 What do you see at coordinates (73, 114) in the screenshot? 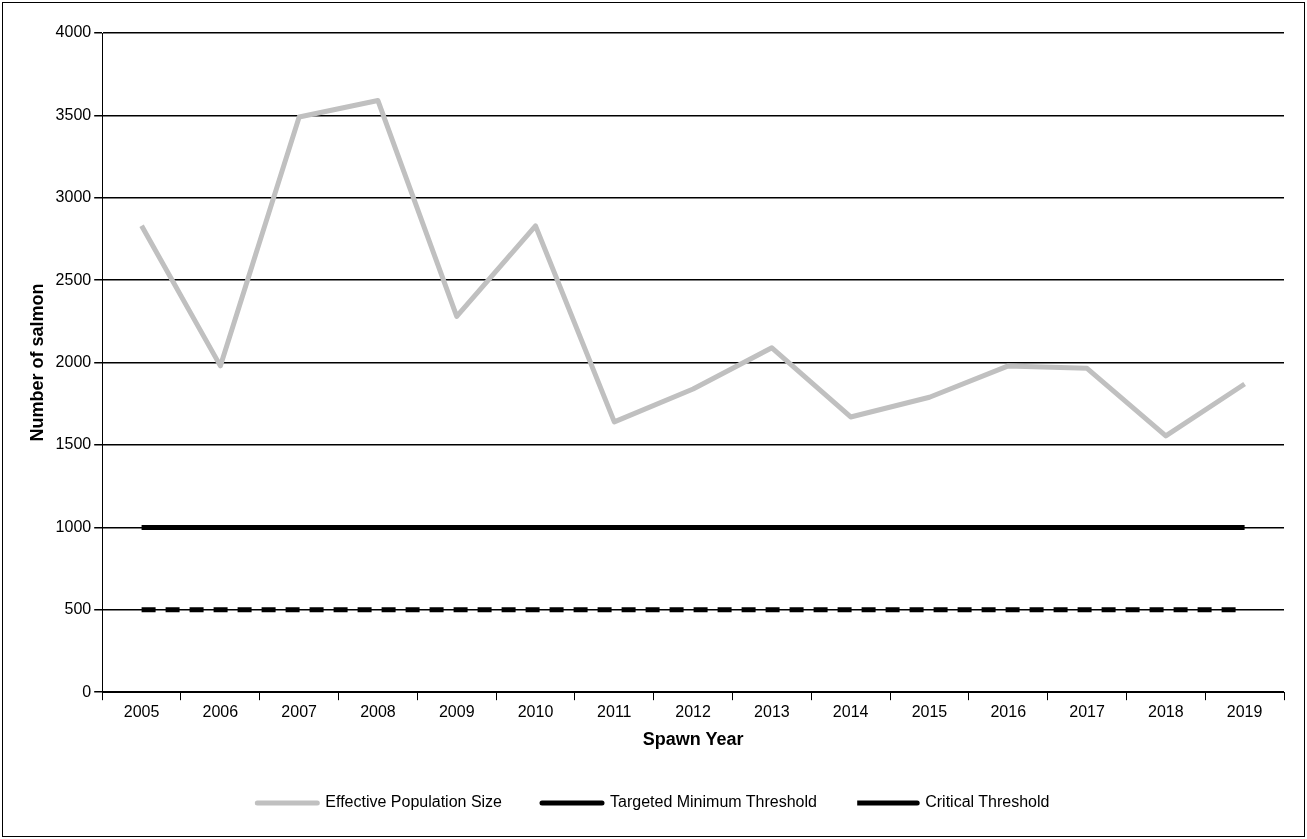
I see `y-tick-label: 3500` at bounding box center [73, 114].